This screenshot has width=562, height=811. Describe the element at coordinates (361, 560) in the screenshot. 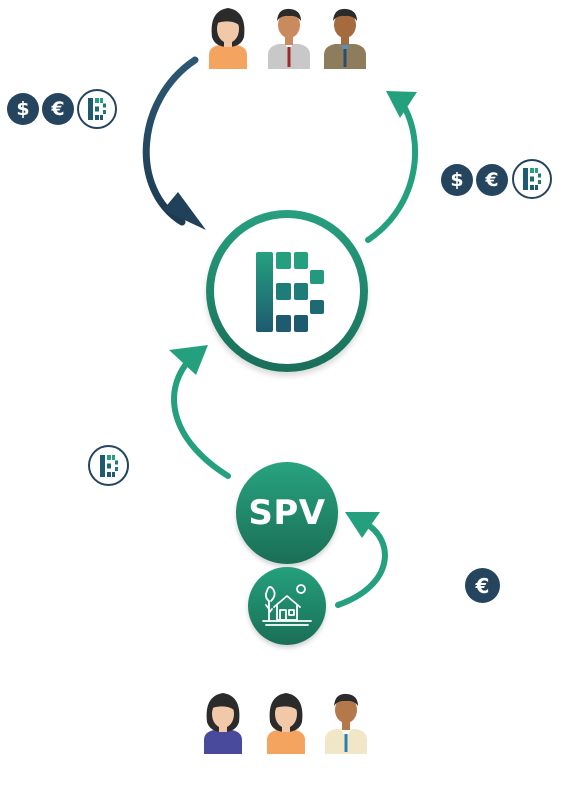

I see `arrow-house-to-spv` at that location.